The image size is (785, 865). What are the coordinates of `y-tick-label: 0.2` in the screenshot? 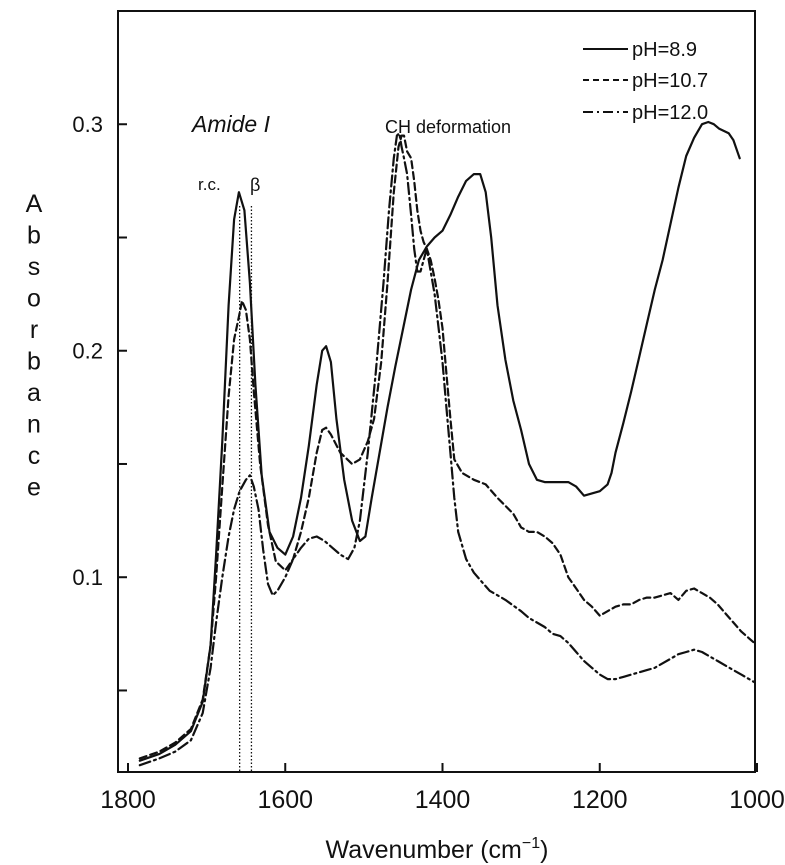 It's located at (87, 351).